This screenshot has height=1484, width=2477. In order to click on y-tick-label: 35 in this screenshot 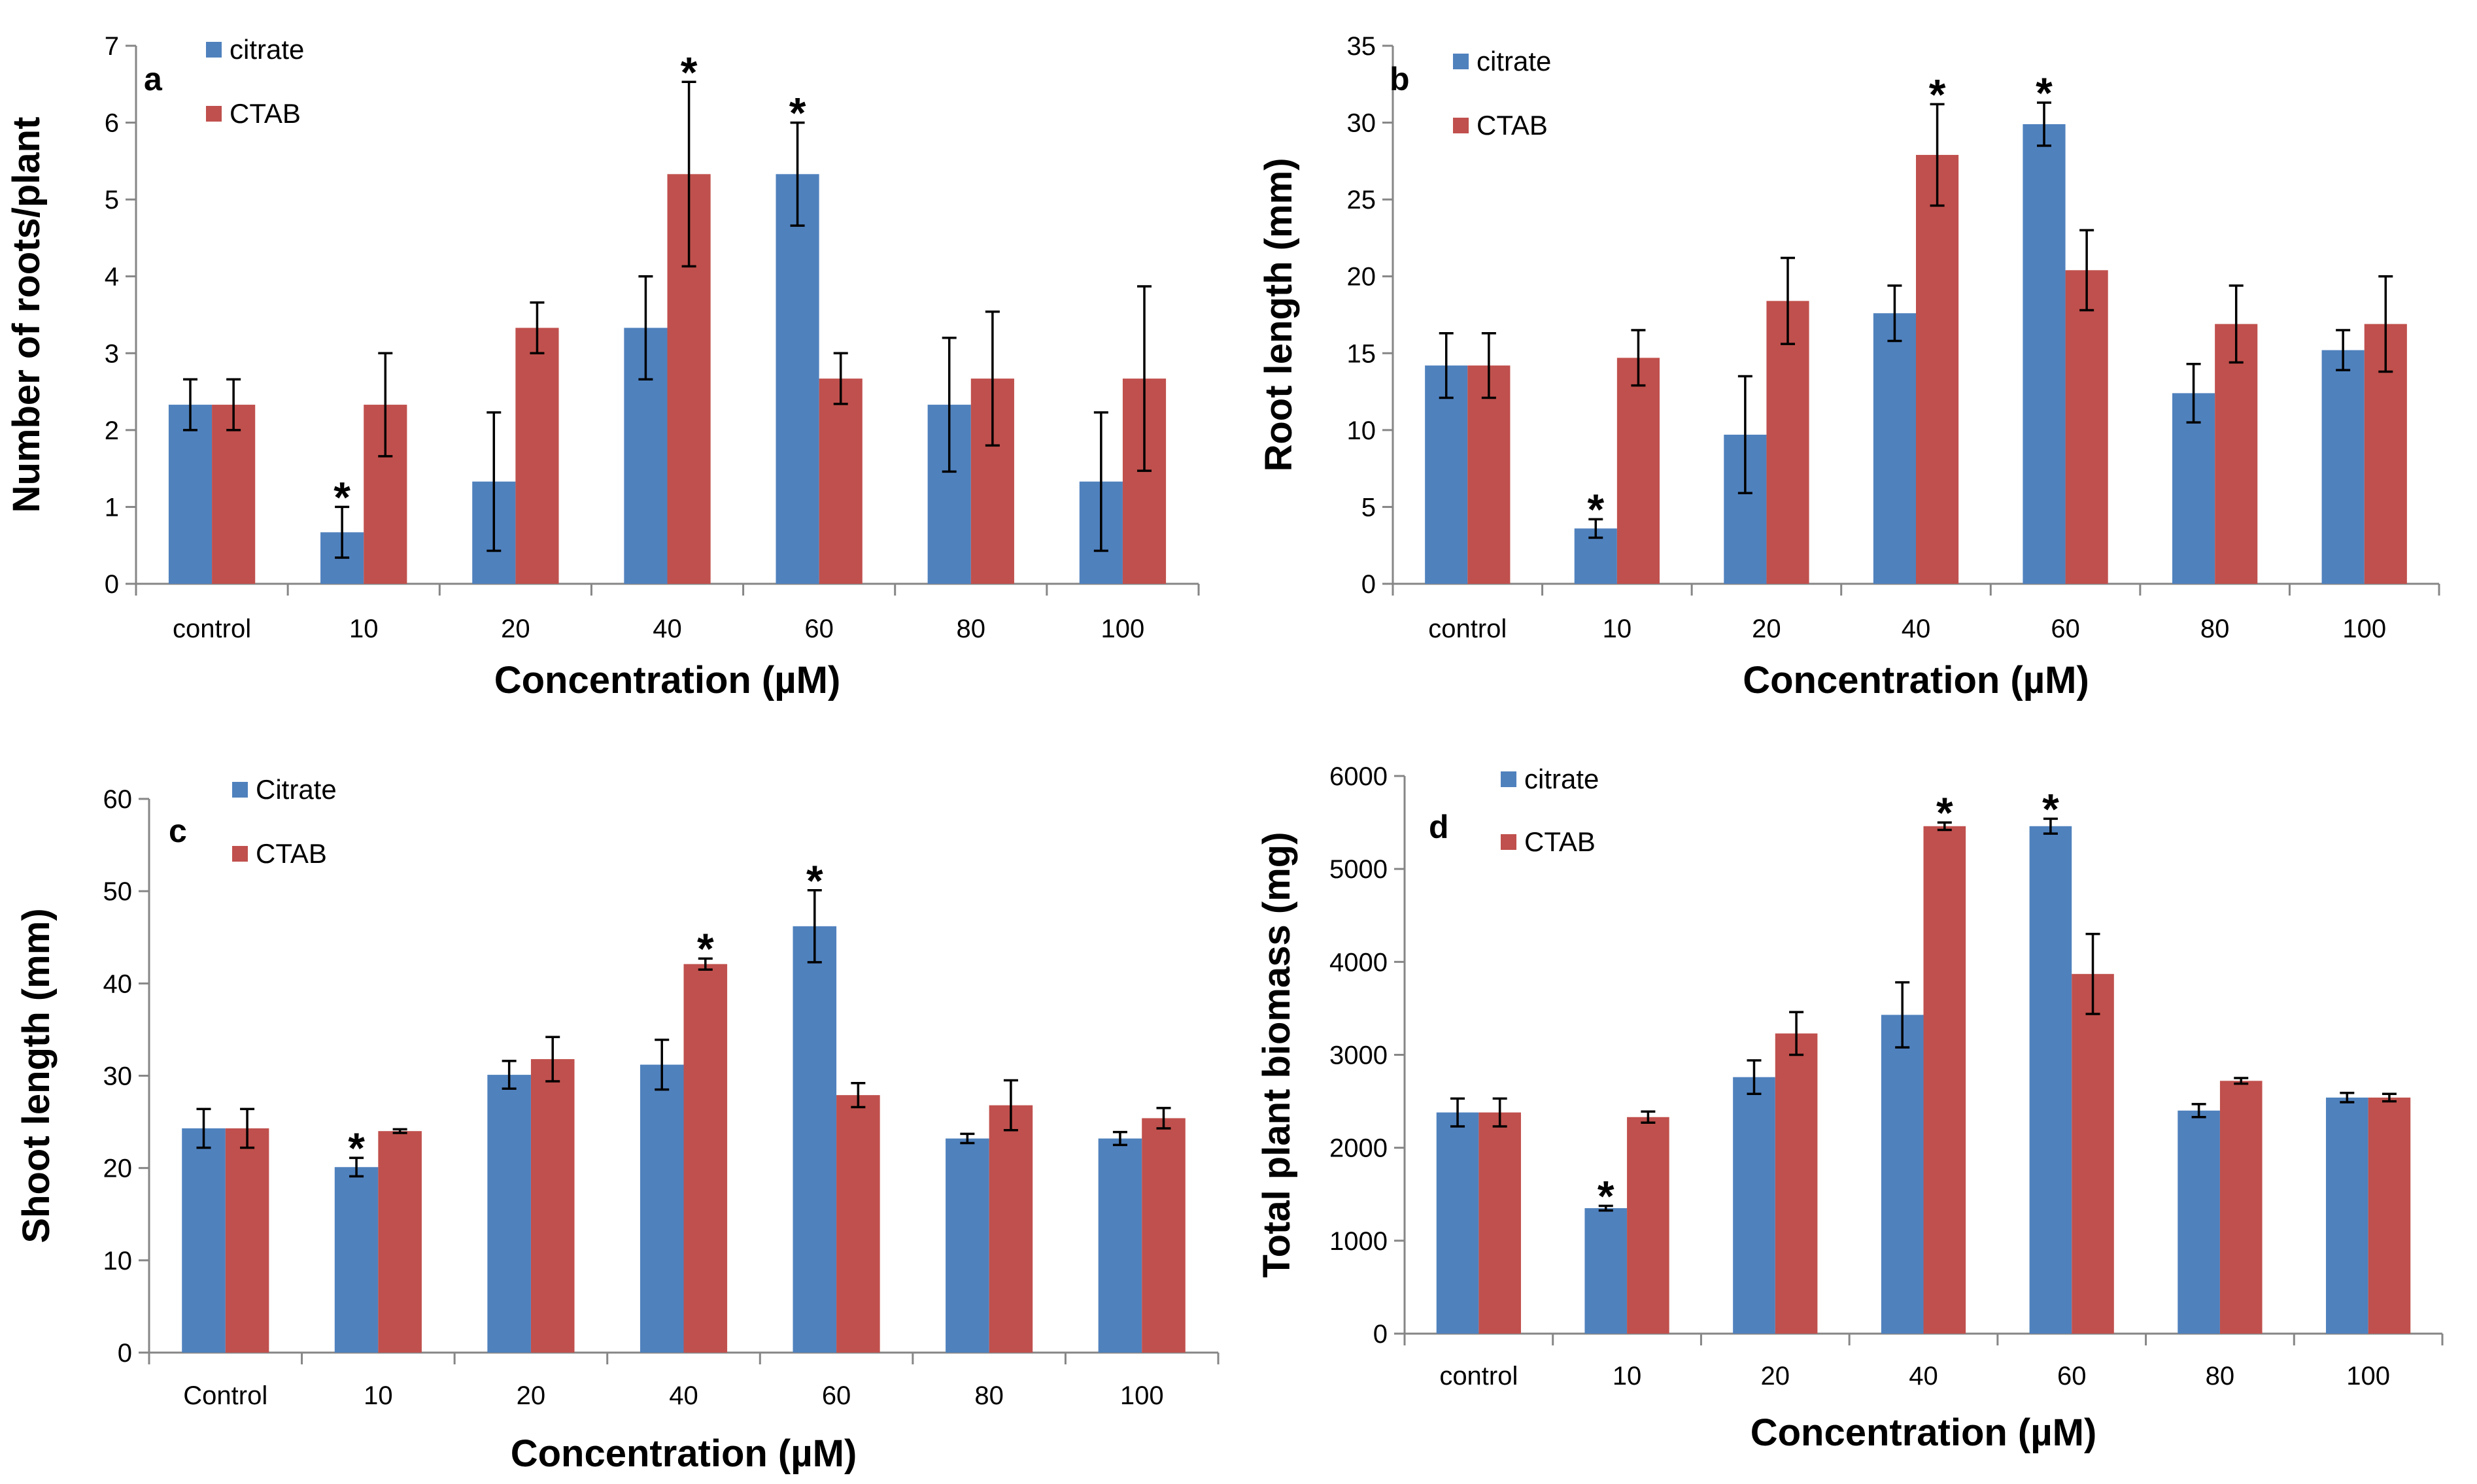, I will do `click(1362, 46)`.